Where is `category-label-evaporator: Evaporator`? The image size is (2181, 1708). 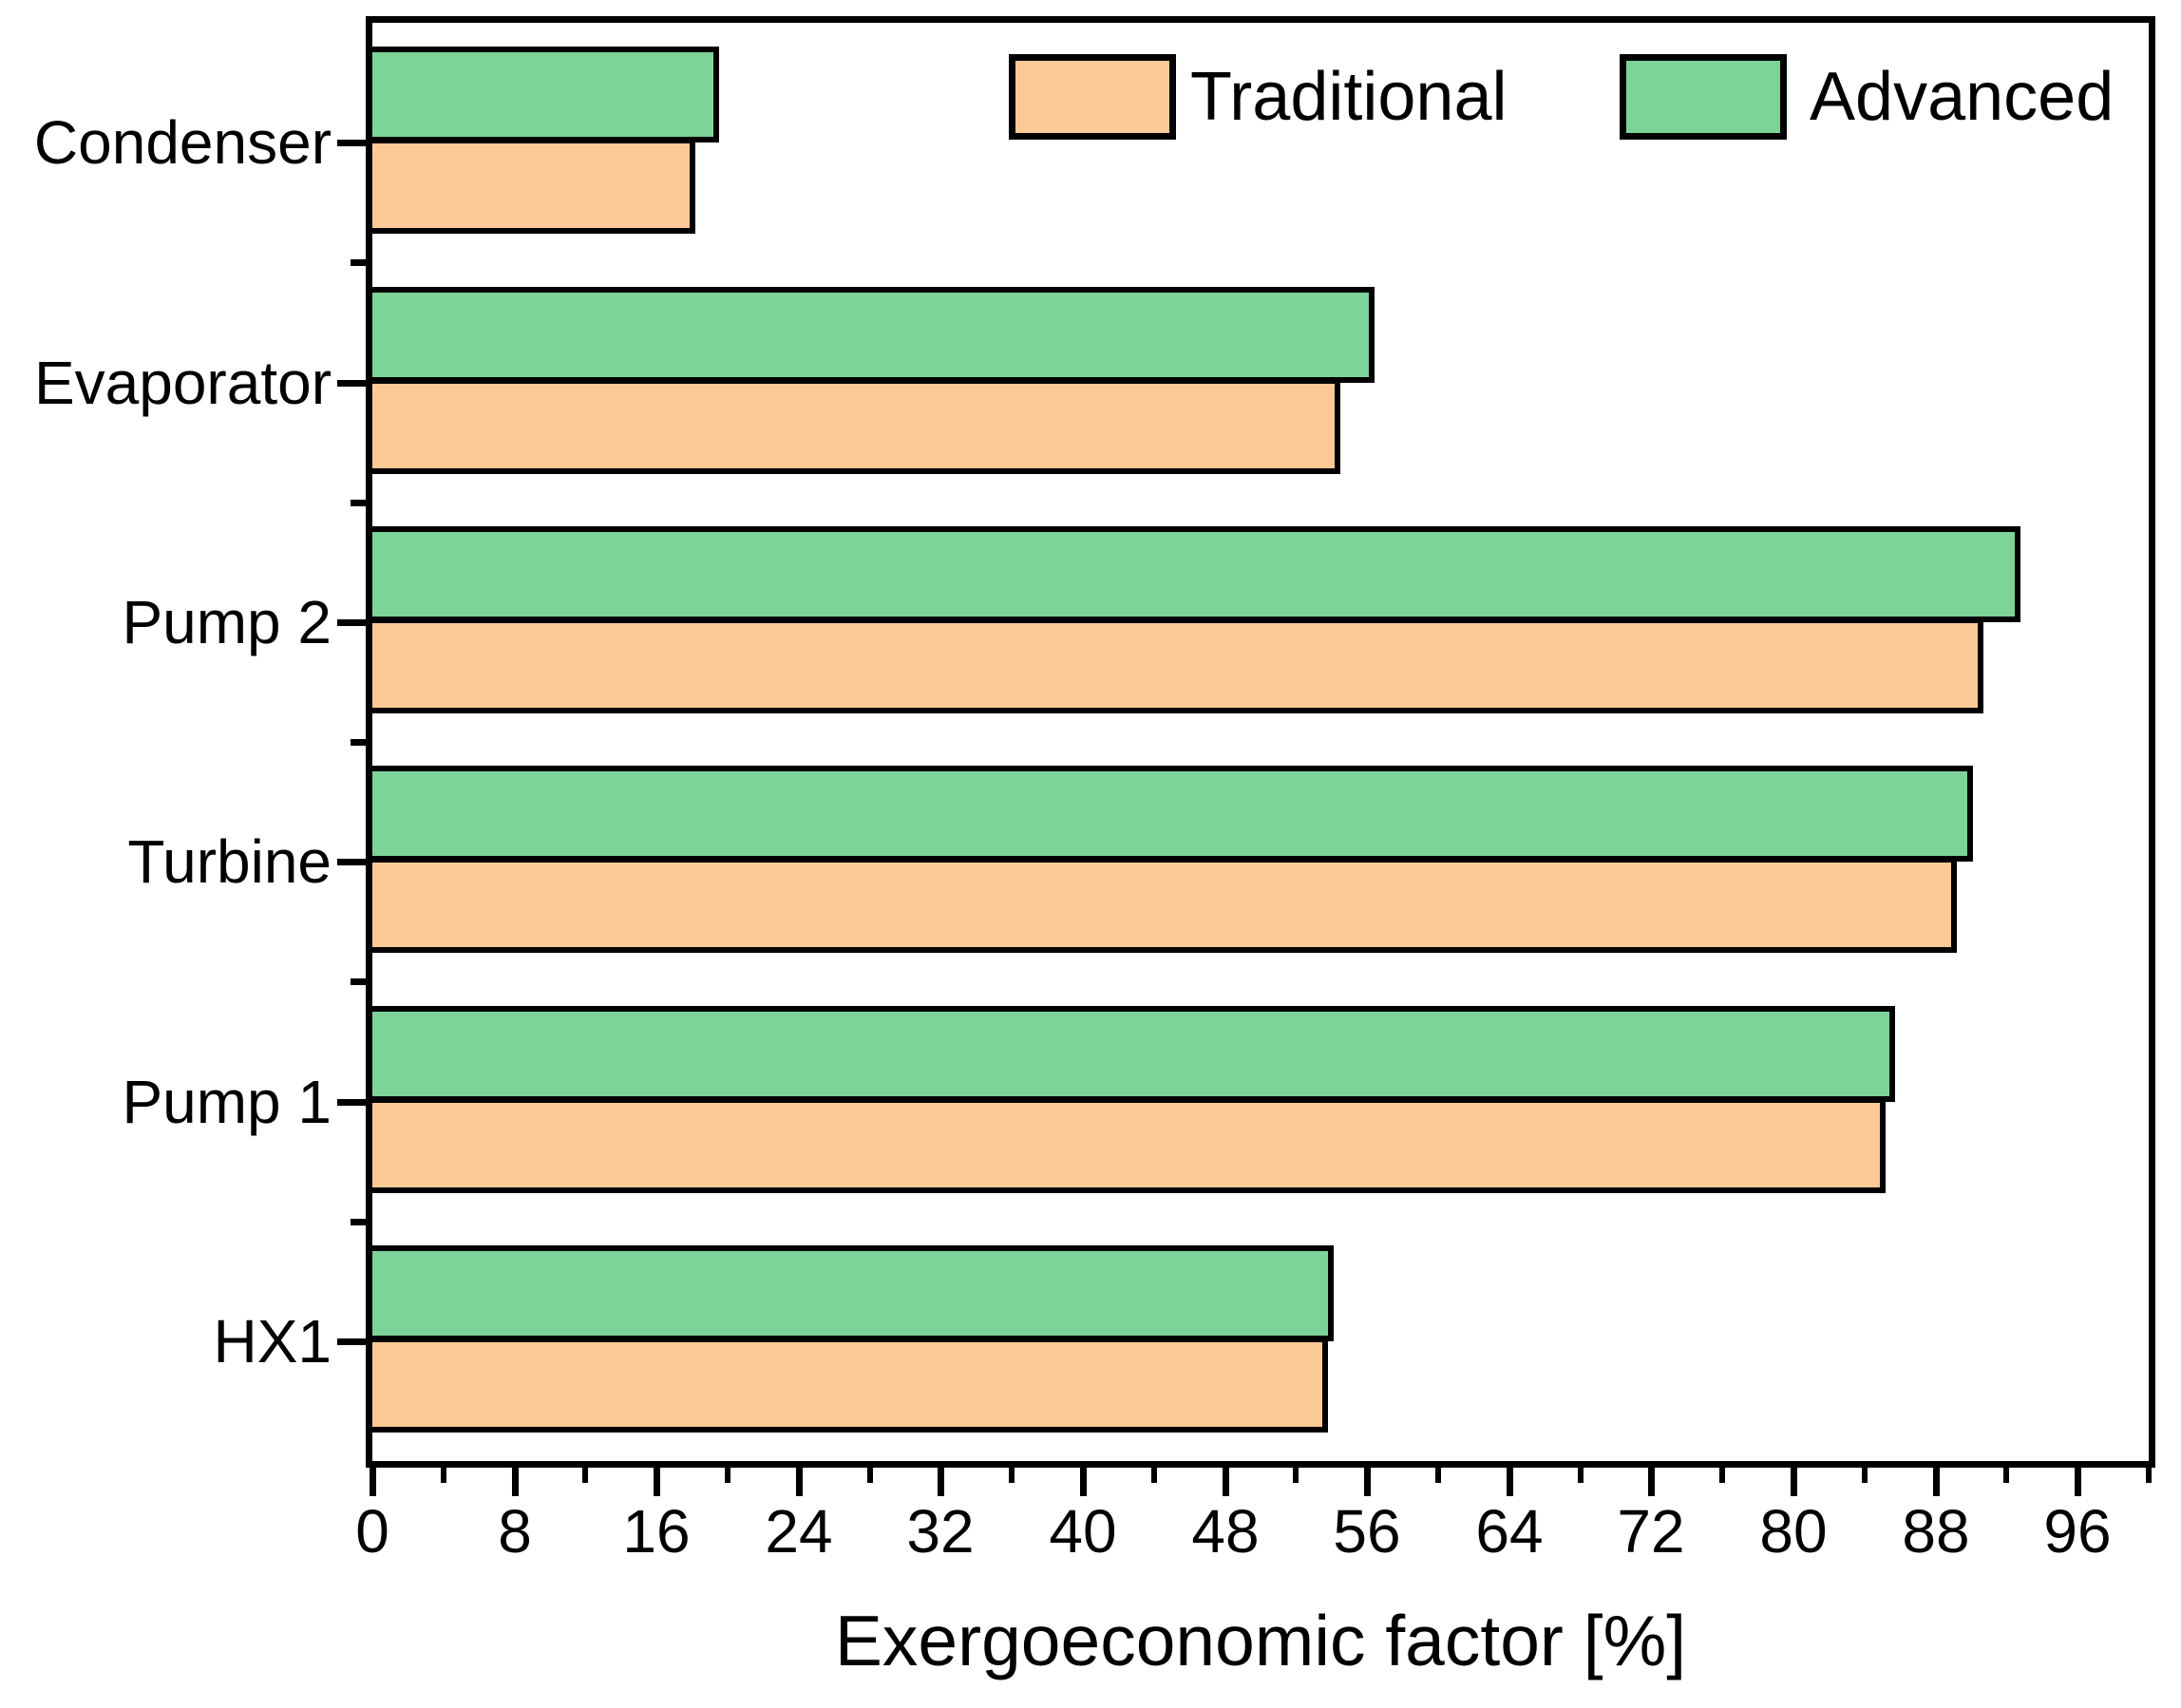
category-label-evaporator: Evaporator is located at coordinates (182, 383).